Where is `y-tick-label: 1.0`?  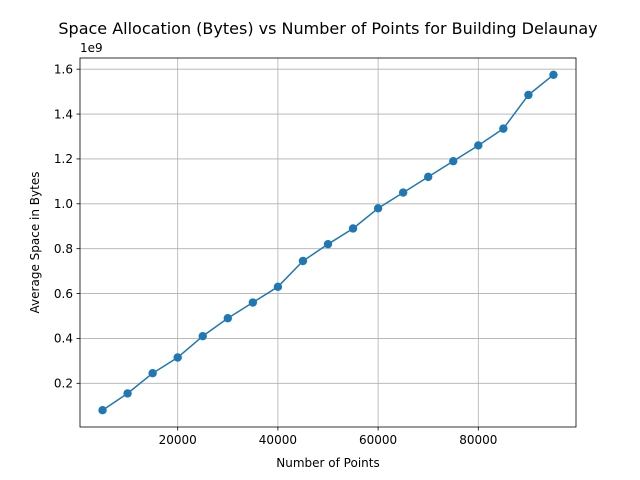 y-tick-label: 1.0 is located at coordinates (63, 204).